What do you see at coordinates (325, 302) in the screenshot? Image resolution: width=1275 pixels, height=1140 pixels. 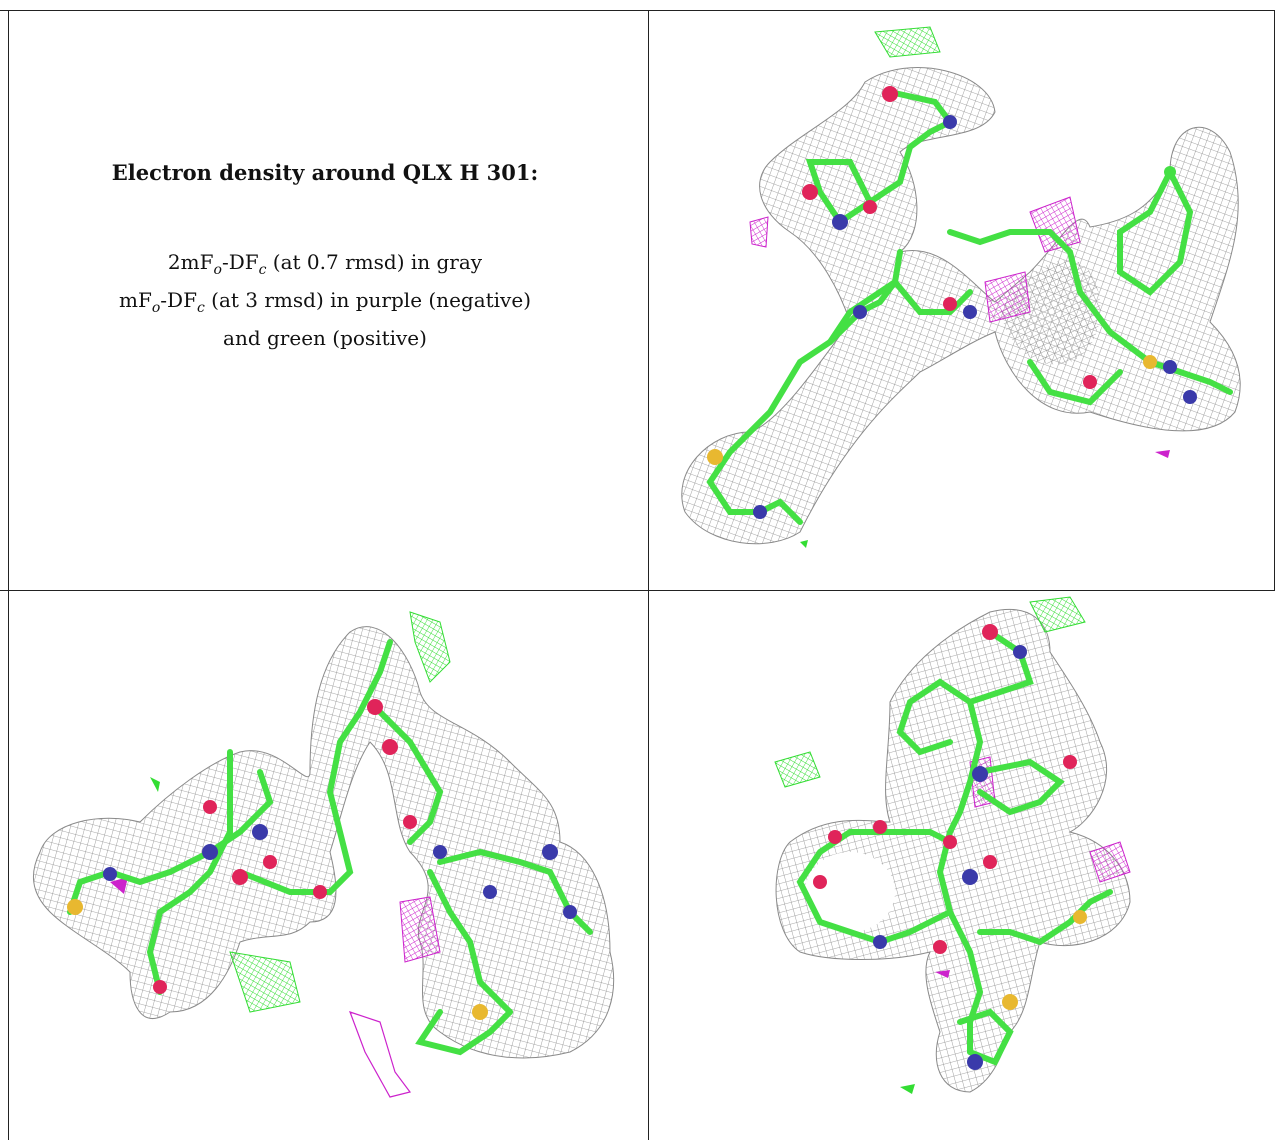 I see `caption-line-fofc: mFo-DFc (at 3 rmsd) in purple (negative)` at bounding box center [325, 302].